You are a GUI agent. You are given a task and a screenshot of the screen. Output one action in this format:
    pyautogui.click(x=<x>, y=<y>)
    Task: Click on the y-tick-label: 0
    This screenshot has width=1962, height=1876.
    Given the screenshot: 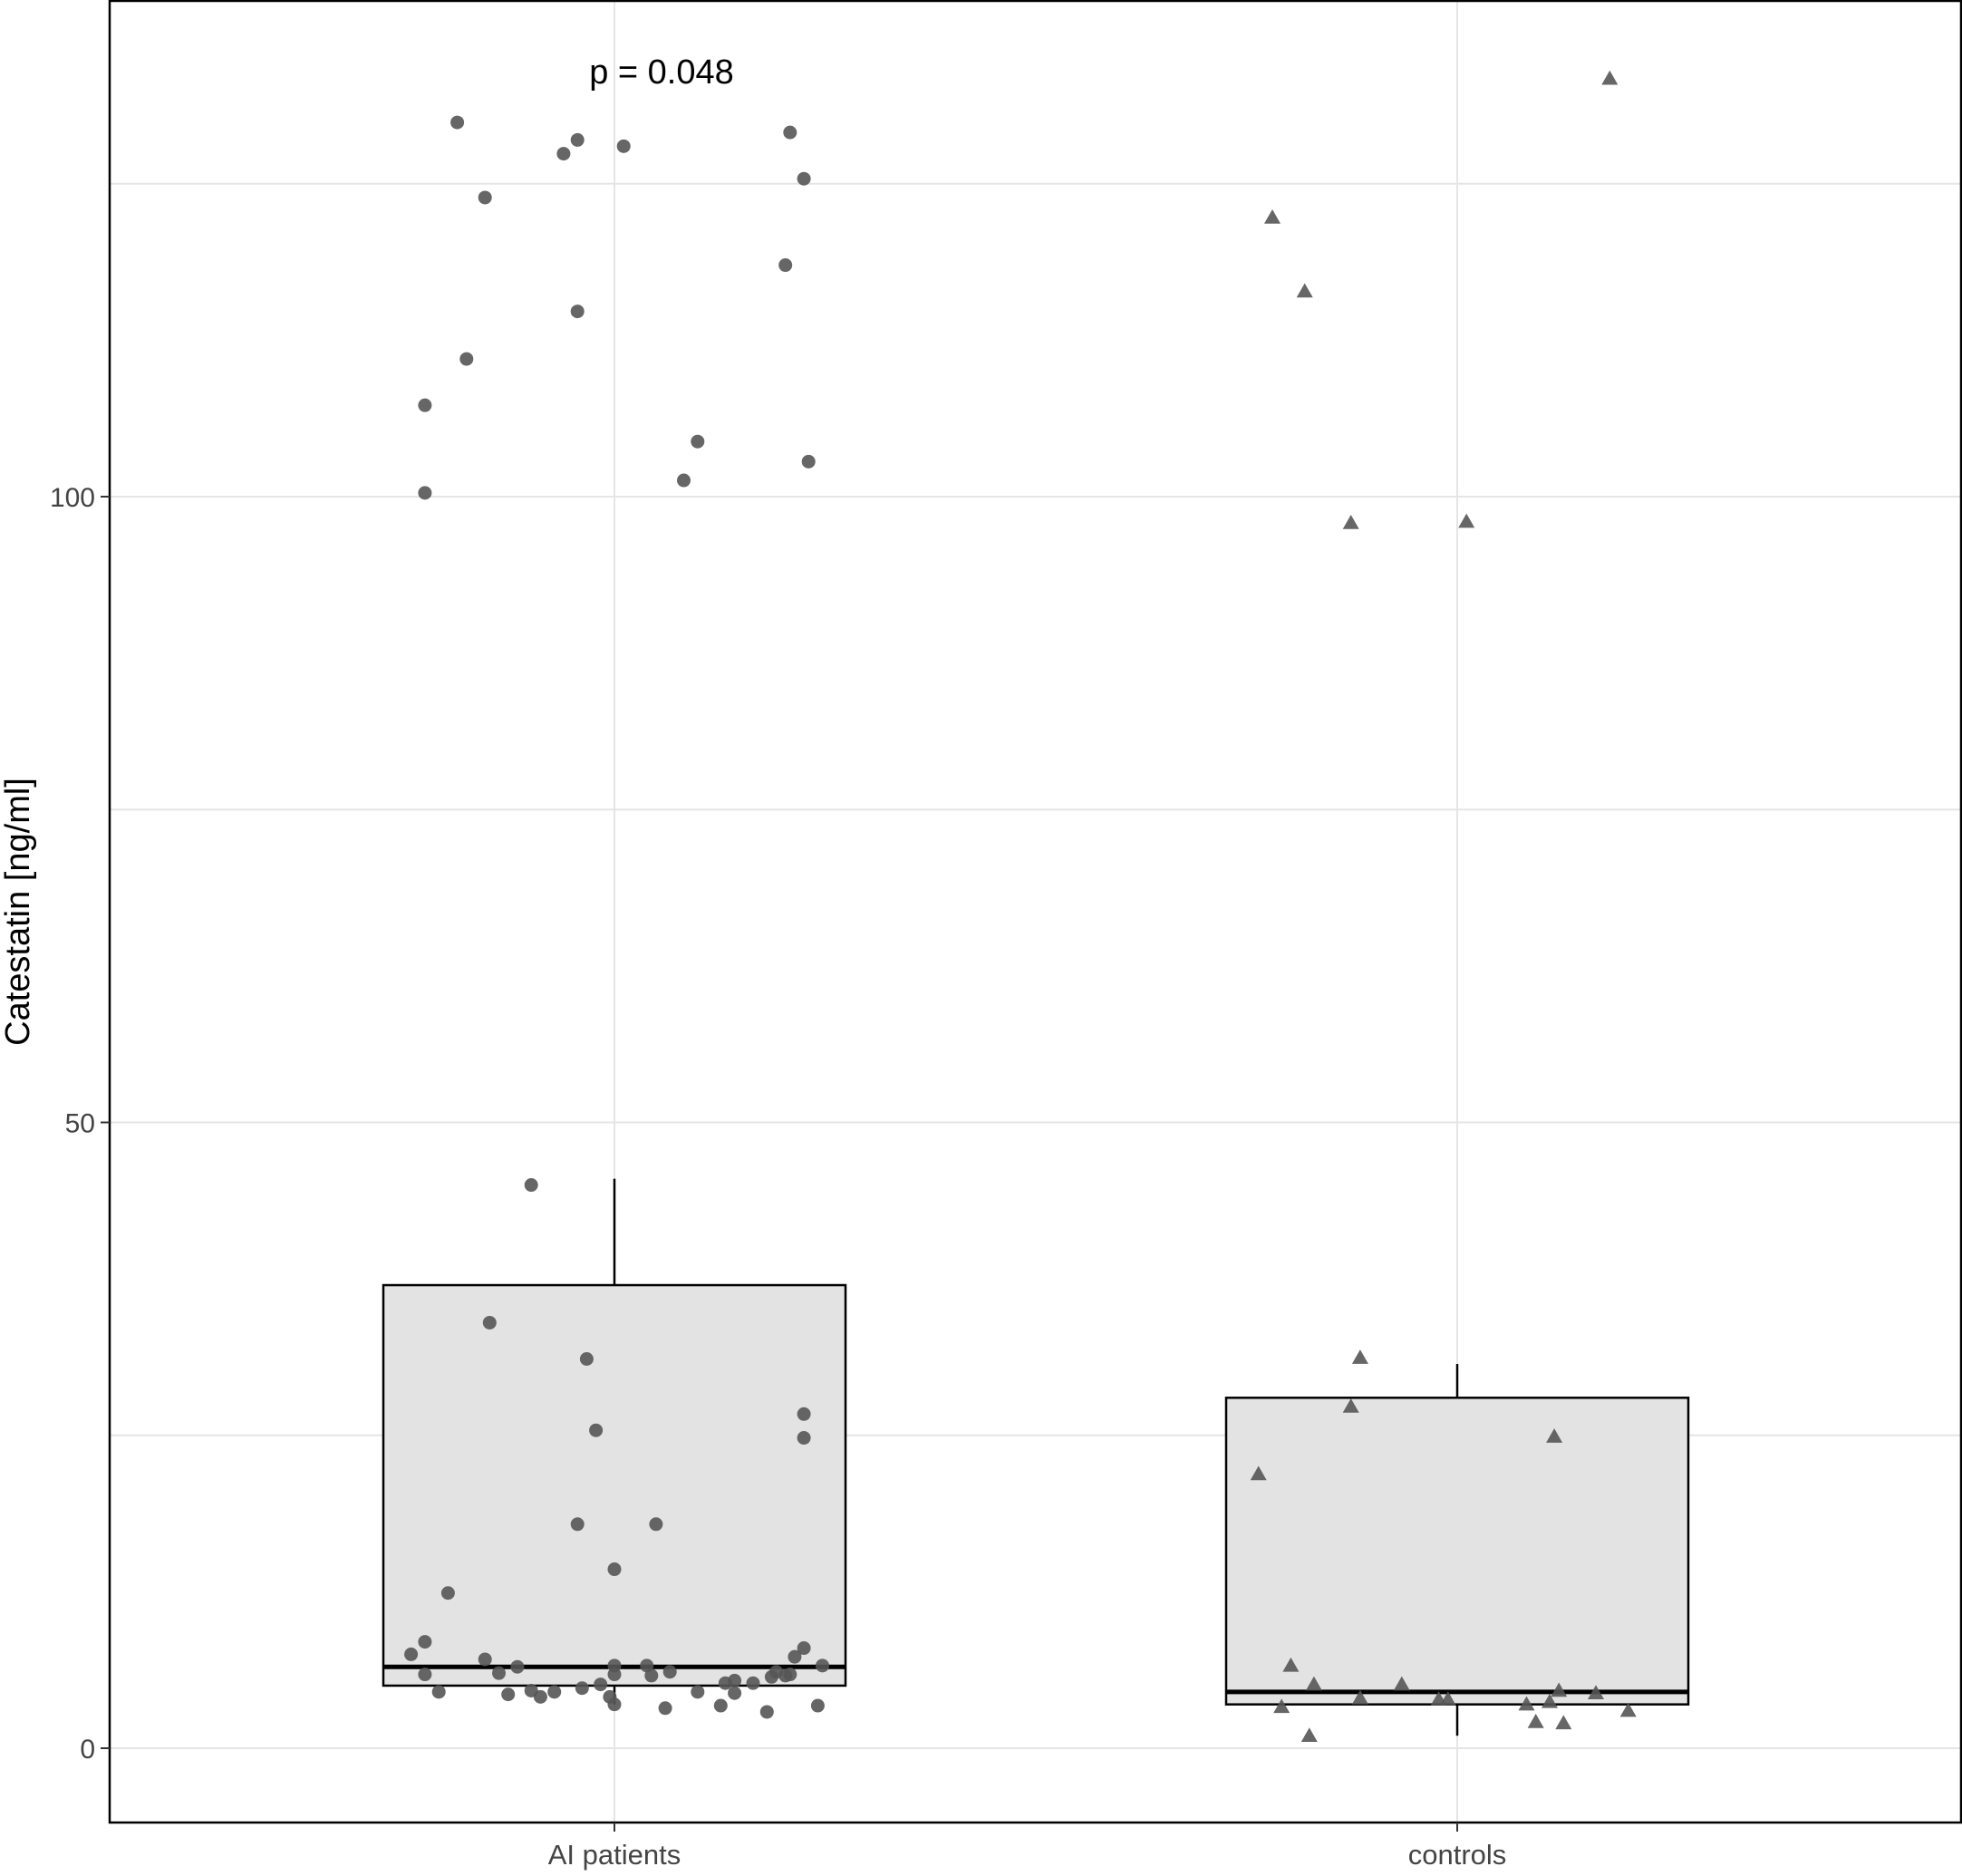 What is the action you would take?
    pyautogui.click(x=87, y=1750)
    